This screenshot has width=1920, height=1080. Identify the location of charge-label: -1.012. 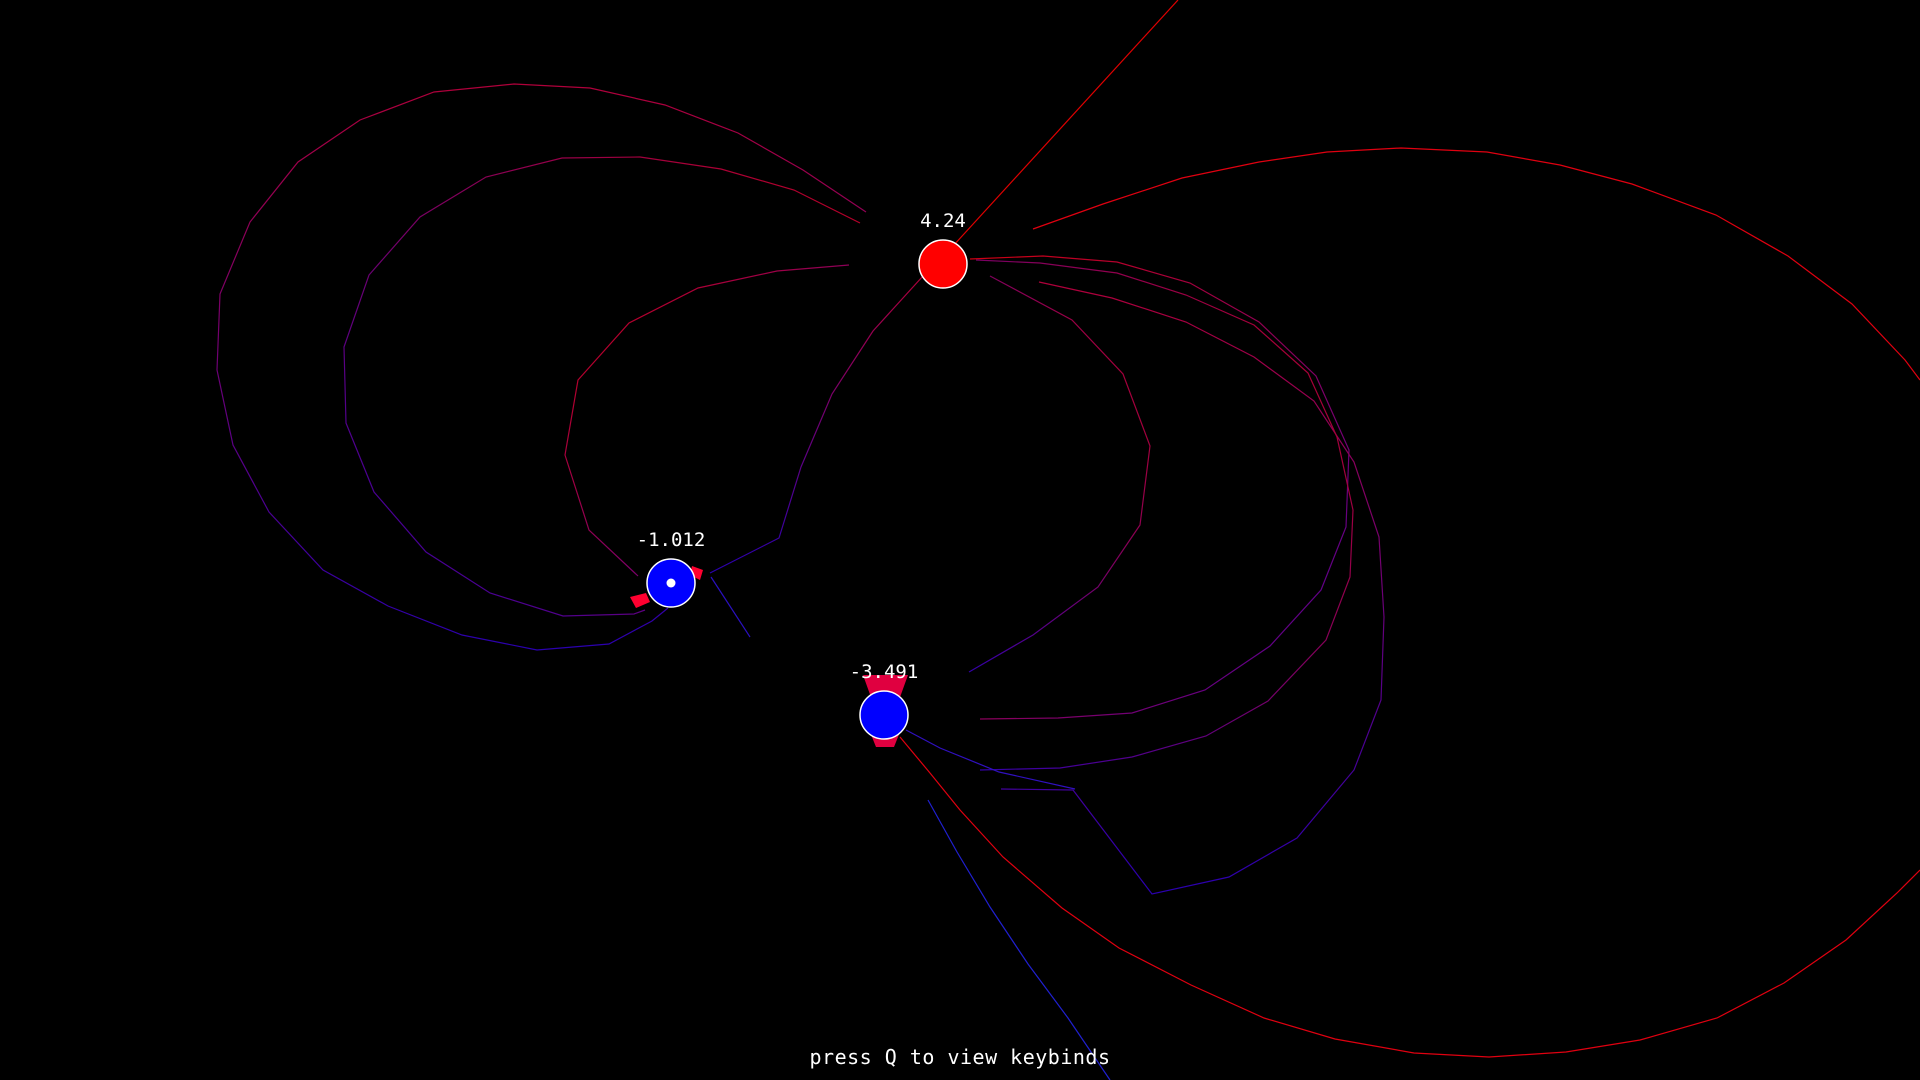
(671, 540).